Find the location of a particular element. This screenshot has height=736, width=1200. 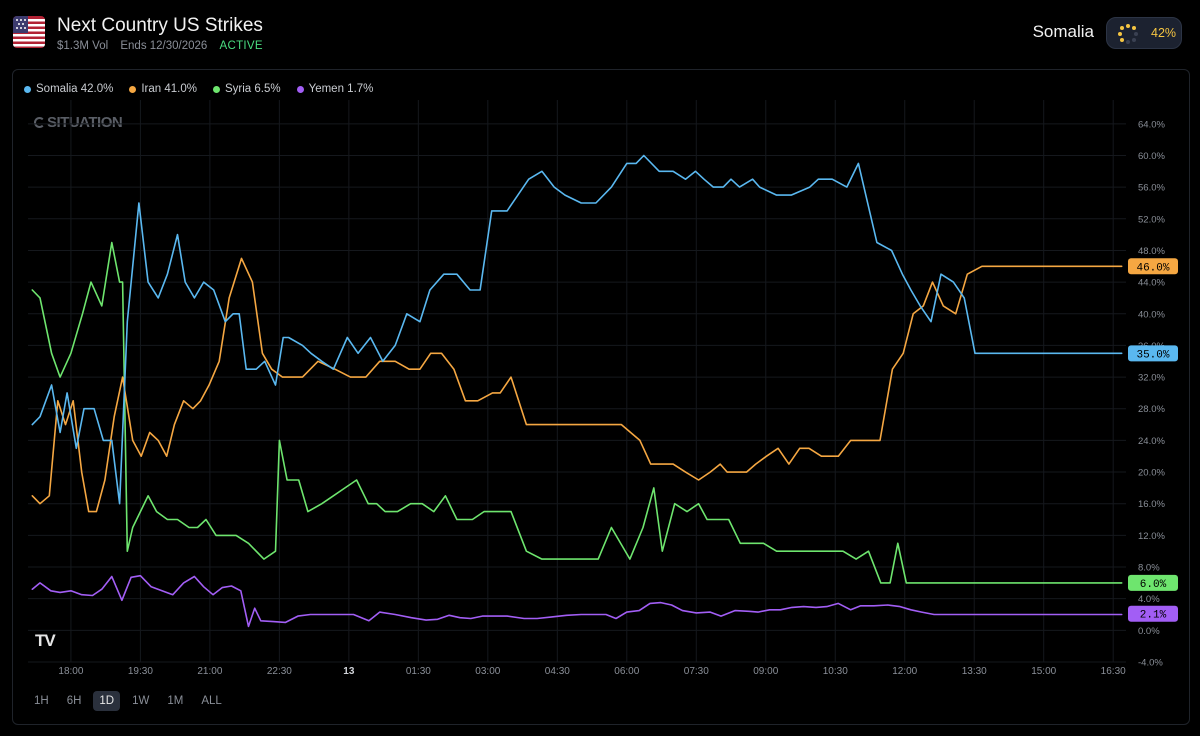

end-label-box-yemen is located at coordinates (1153, 613).